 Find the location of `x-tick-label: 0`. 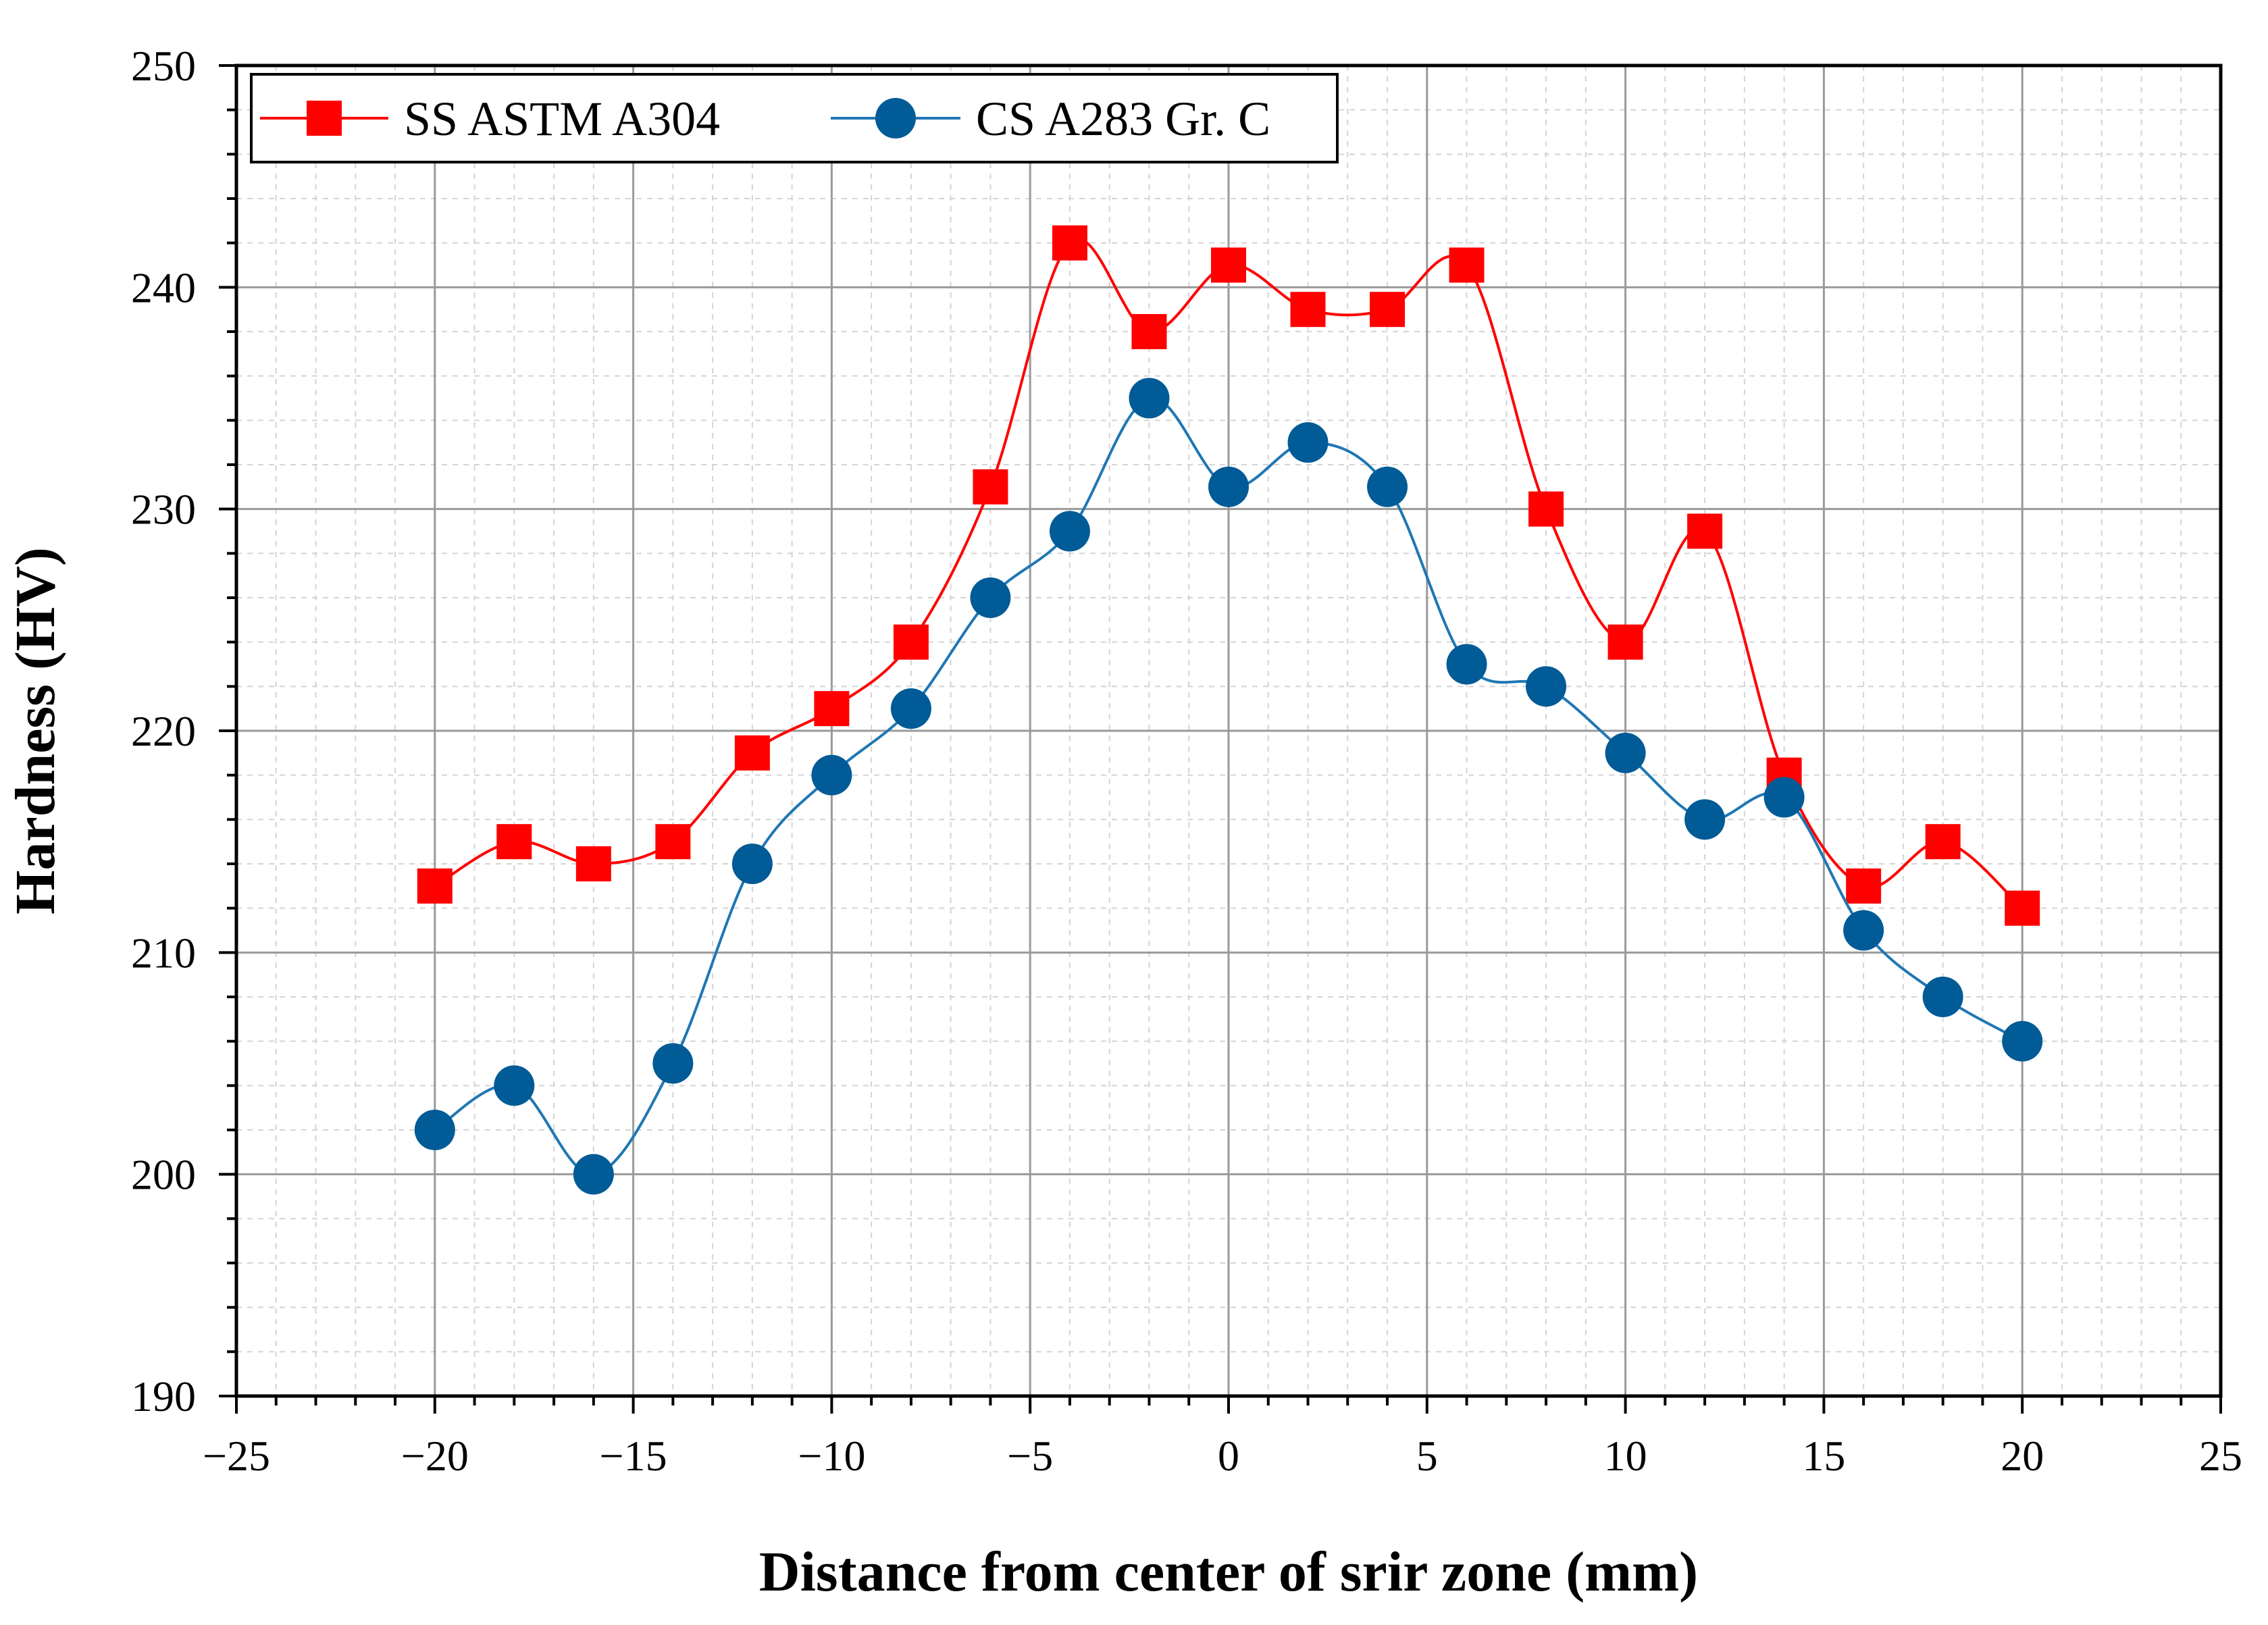

x-tick-label: 0 is located at coordinates (1228, 1456).